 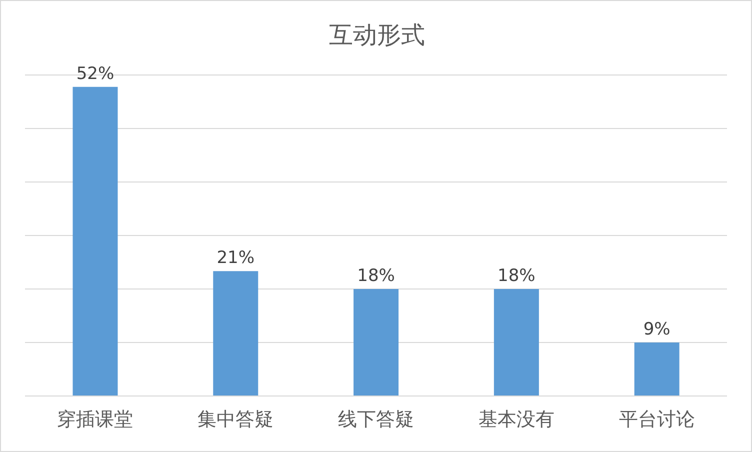 What do you see at coordinates (377, 35) in the screenshot?
I see `chart-title: 互动形式` at bounding box center [377, 35].